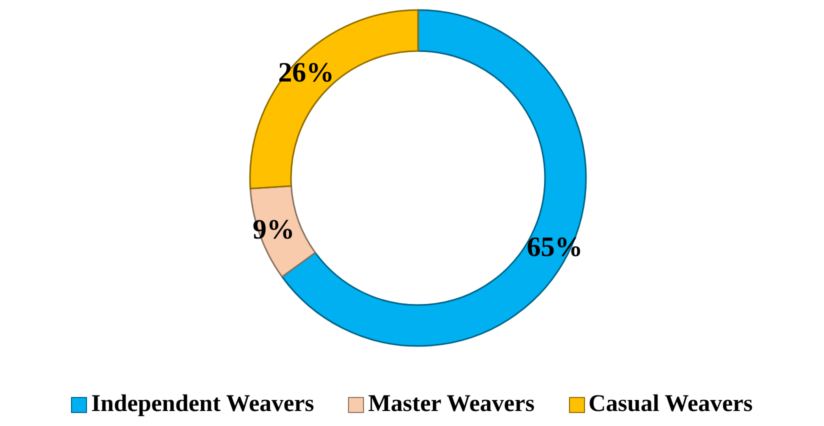 Image resolution: width=824 pixels, height=426 pixels. I want to click on data-label: 9%, so click(273, 230).